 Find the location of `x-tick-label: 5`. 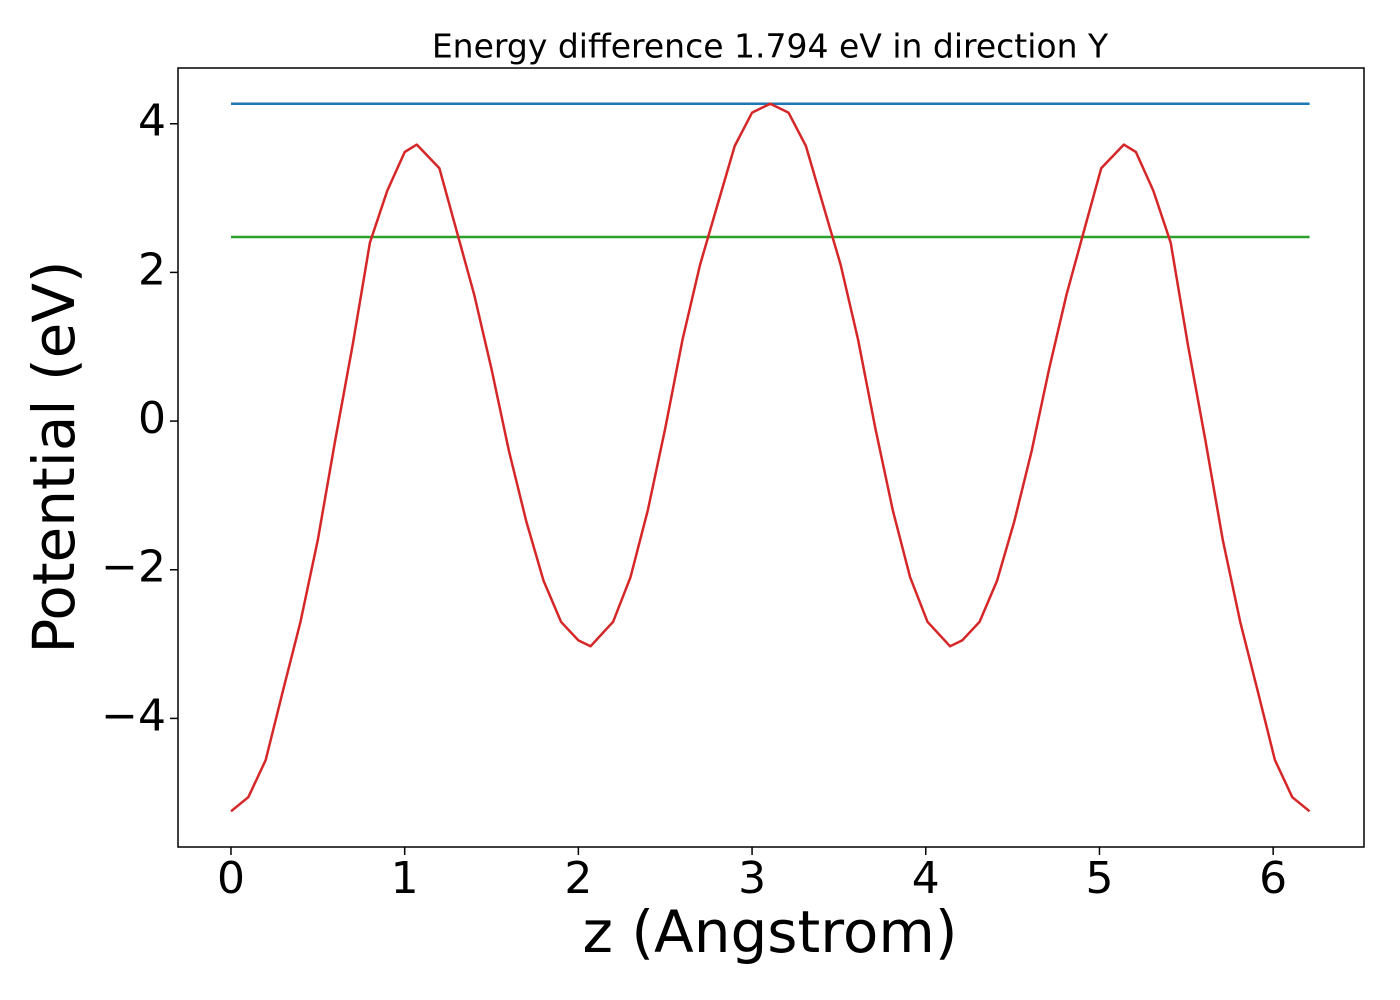

x-tick-label: 5 is located at coordinates (1099, 878).